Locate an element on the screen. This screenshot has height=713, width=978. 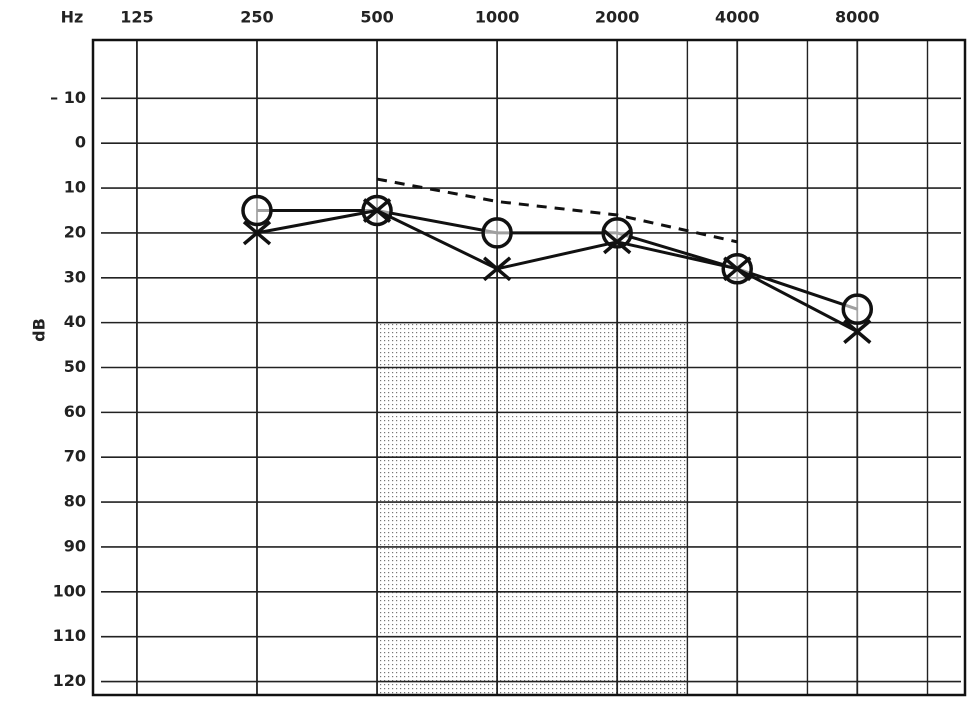
y-tick-label: 30 is located at coordinates (75, 276).